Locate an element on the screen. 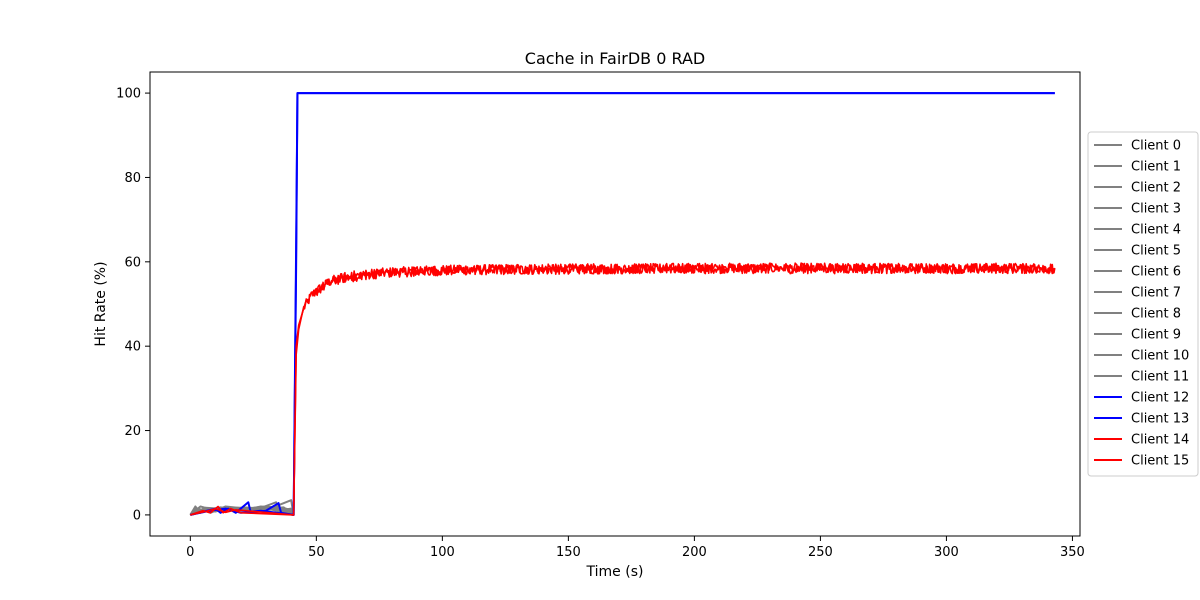 This screenshot has height=600, width=1200. x-tick-label: 350 is located at coordinates (1072, 552).